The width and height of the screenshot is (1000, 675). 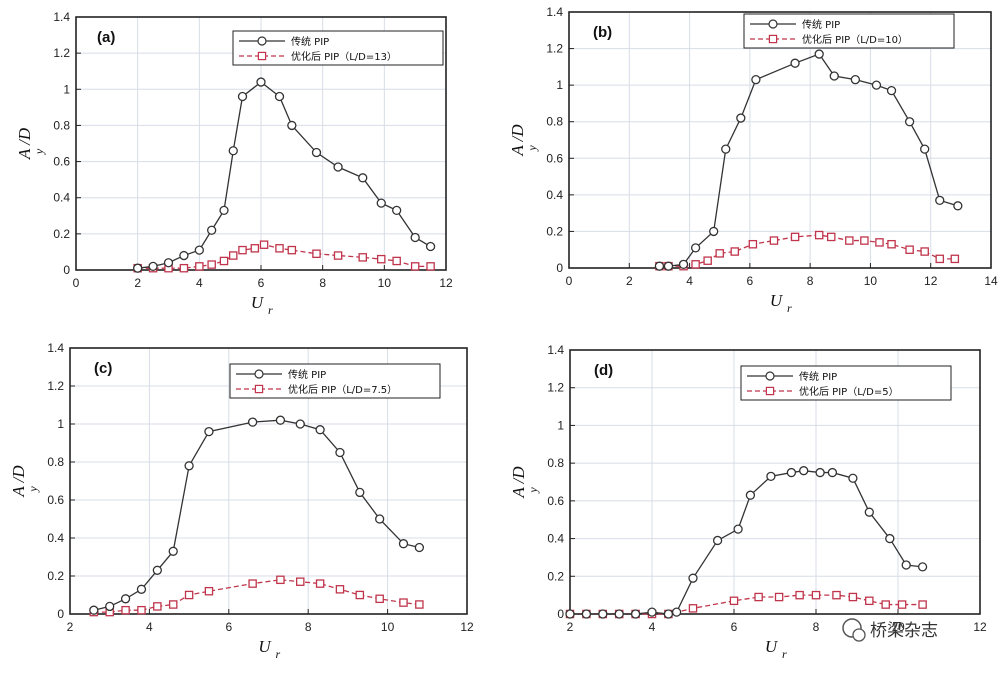 I want to click on y-tick-label: 0.2, so click(x=61, y=234).